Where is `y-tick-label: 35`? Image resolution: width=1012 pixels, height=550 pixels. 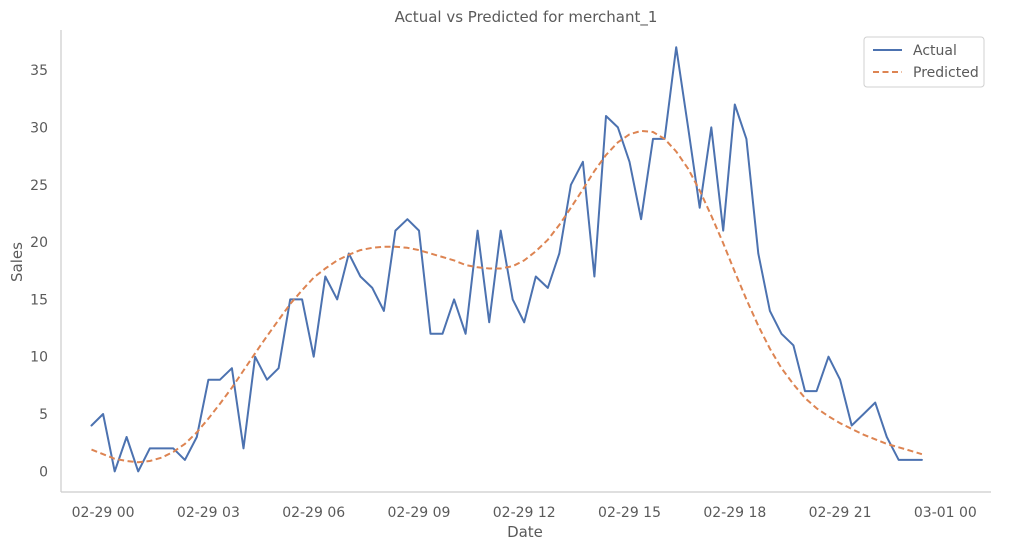
y-tick-label: 35 is located at coordinates (39, 71).